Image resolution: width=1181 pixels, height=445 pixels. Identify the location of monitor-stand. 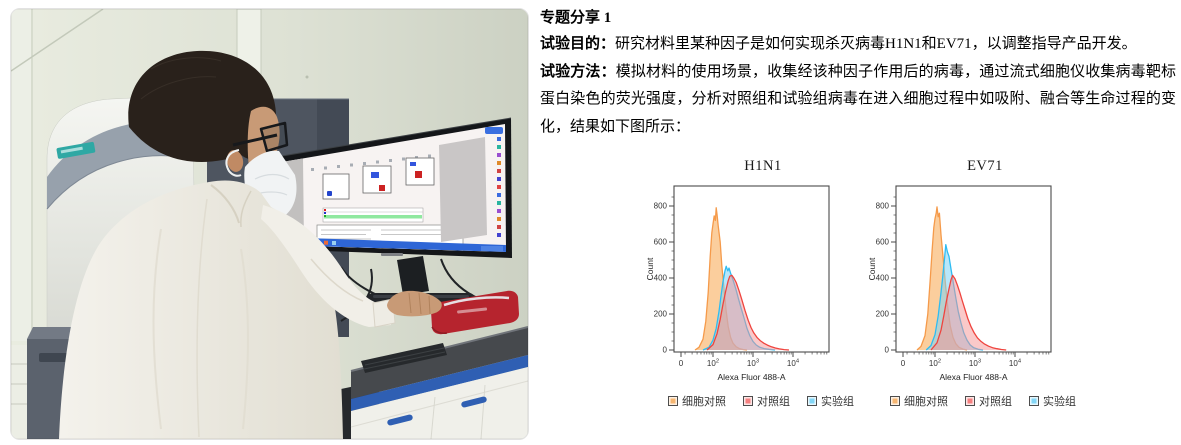
(413, 275).